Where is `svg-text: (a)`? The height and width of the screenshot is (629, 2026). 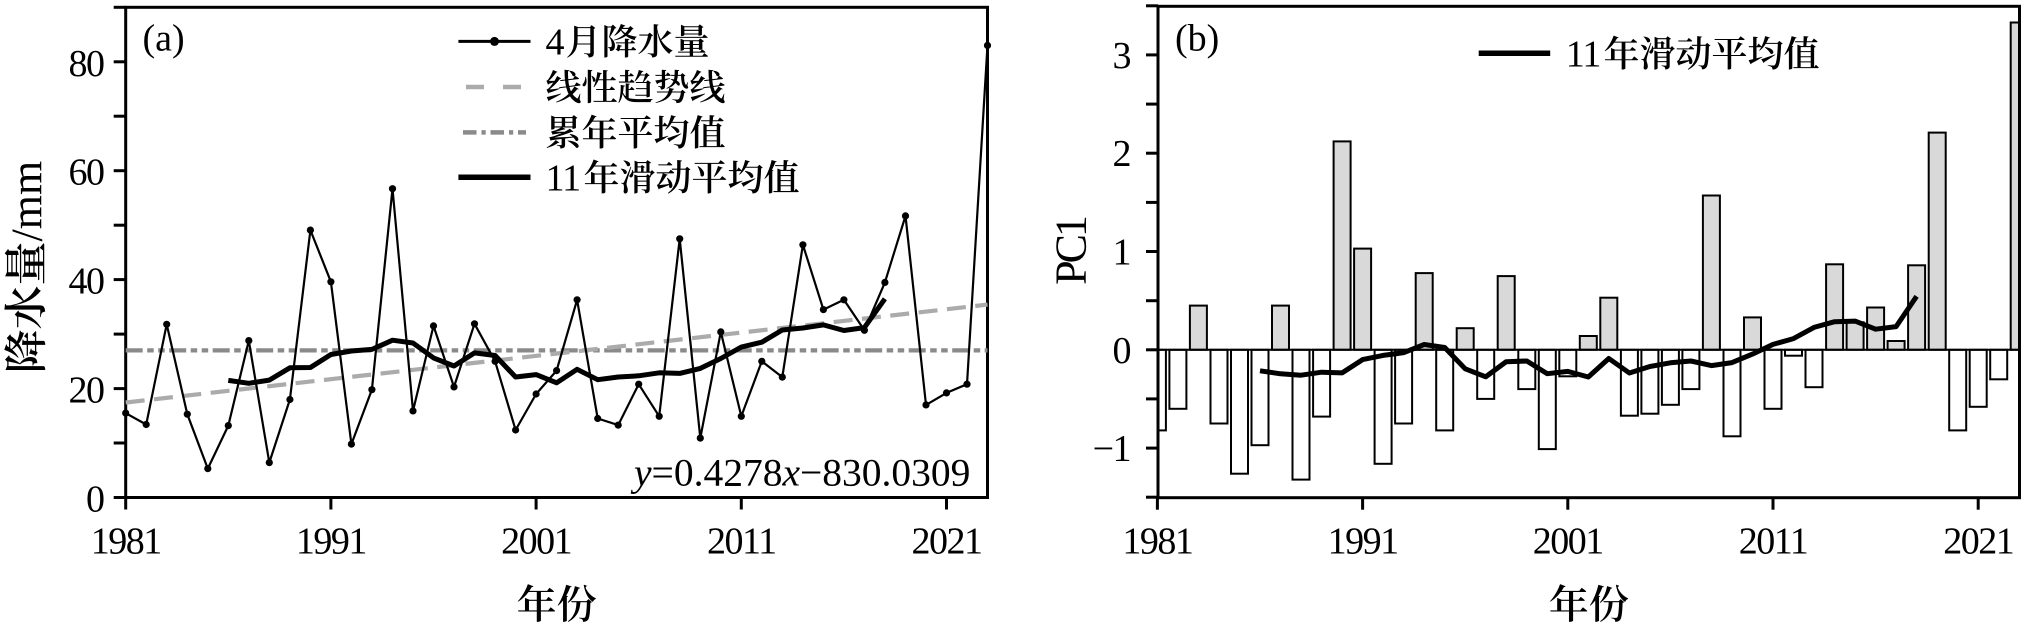 svg-text: (a) is located at coordinates (164, 39).